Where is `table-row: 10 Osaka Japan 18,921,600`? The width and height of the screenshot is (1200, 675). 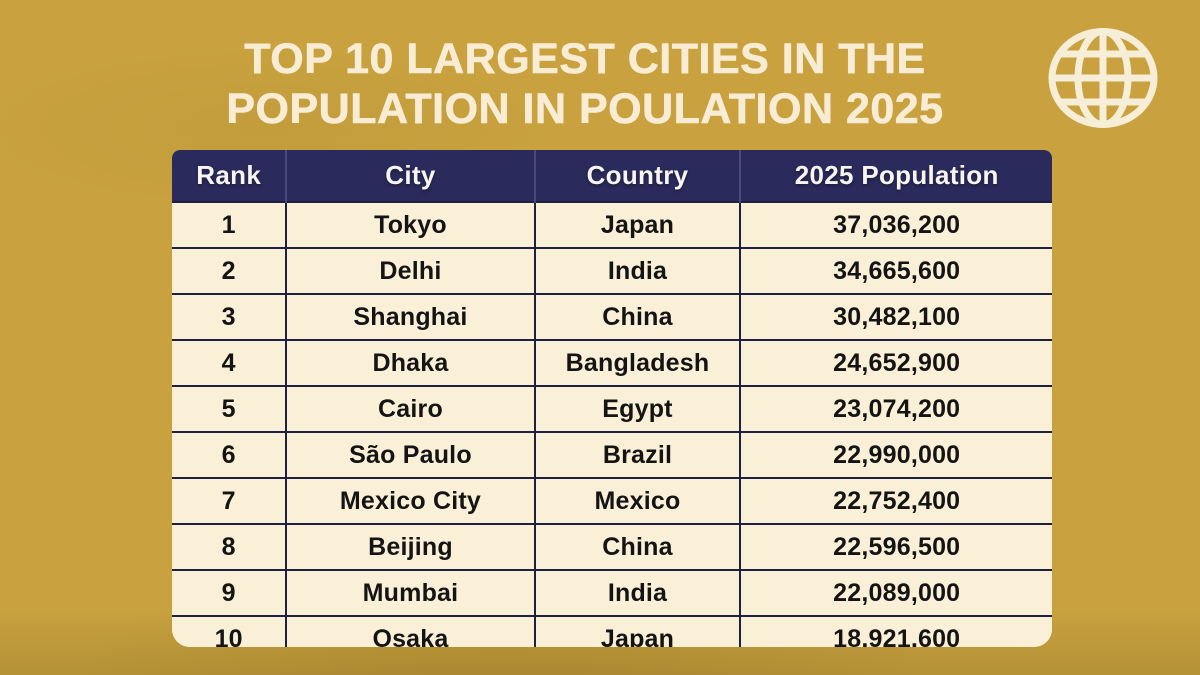
table-row: 10 Osaka Japan 18,921,600 is located at coordinates (612, 631).